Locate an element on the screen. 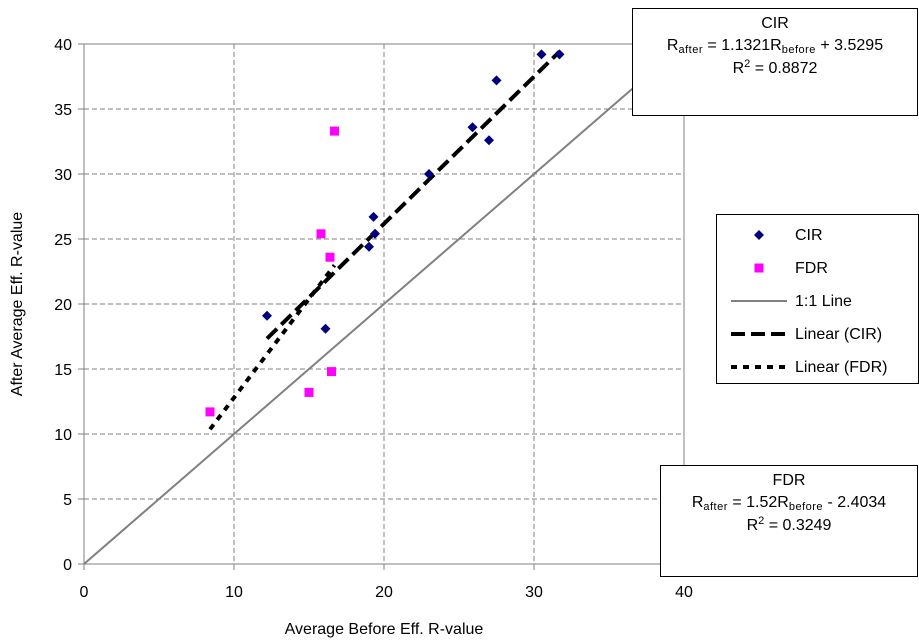  legend-symbol-linear-fdr is located at coordinates (759, 367).